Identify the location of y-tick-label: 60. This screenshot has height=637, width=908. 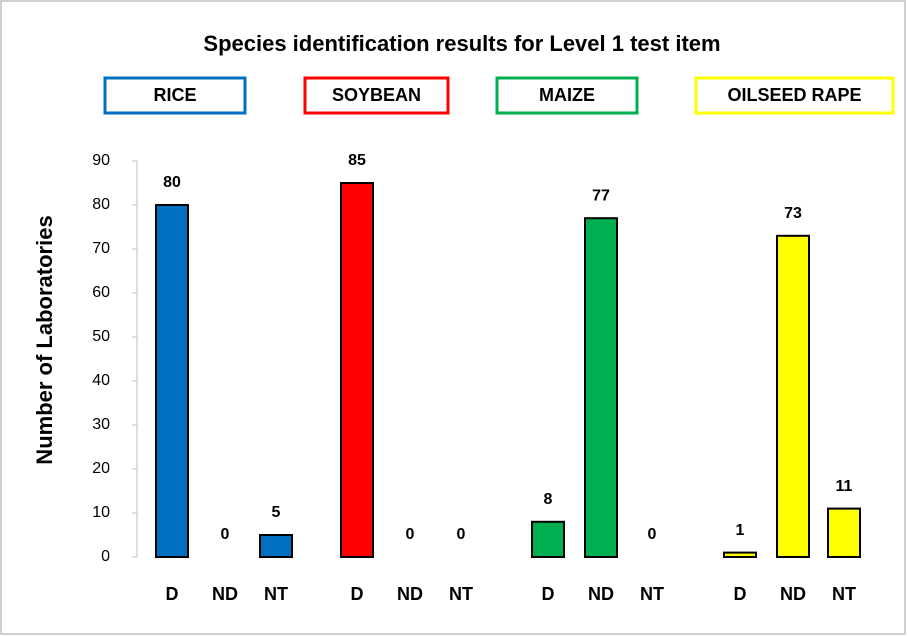
(101, 292).